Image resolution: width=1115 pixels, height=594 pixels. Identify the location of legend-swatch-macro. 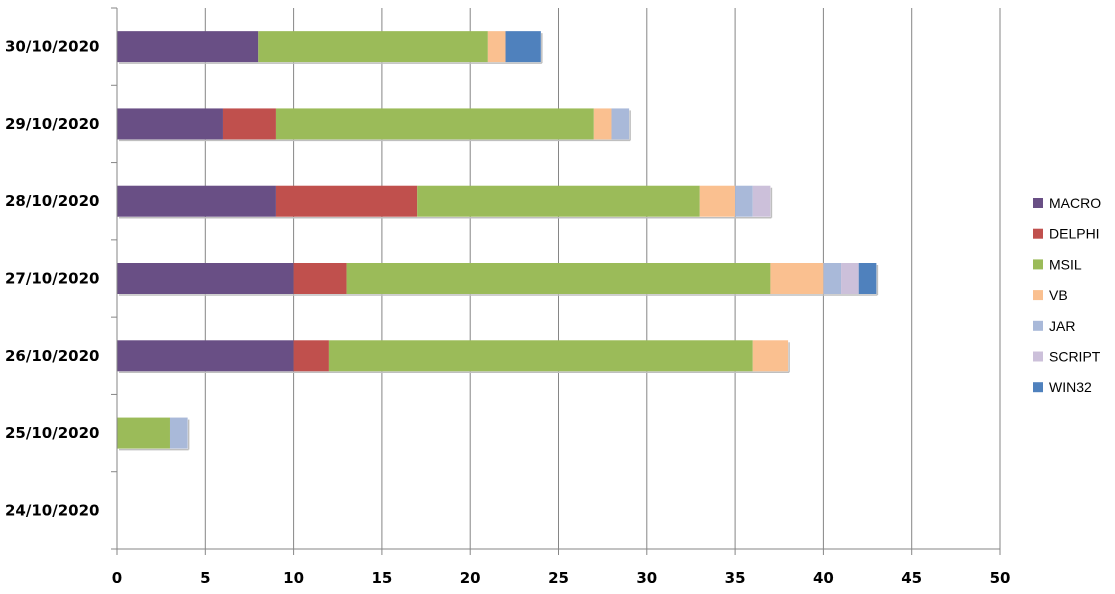
(1038, 203).